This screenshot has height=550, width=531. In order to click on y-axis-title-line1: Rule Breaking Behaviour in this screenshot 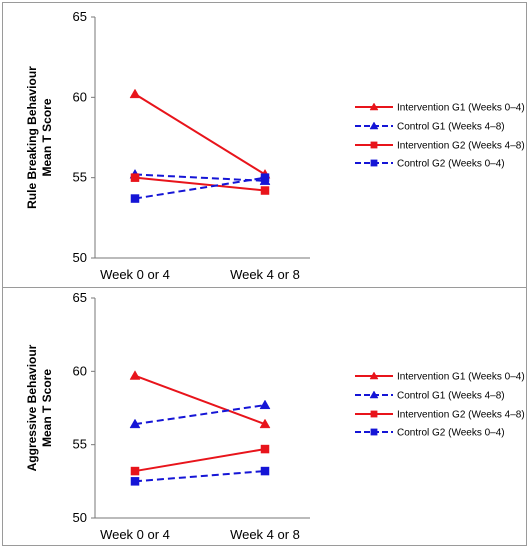, I will do `click(32, 137)`.